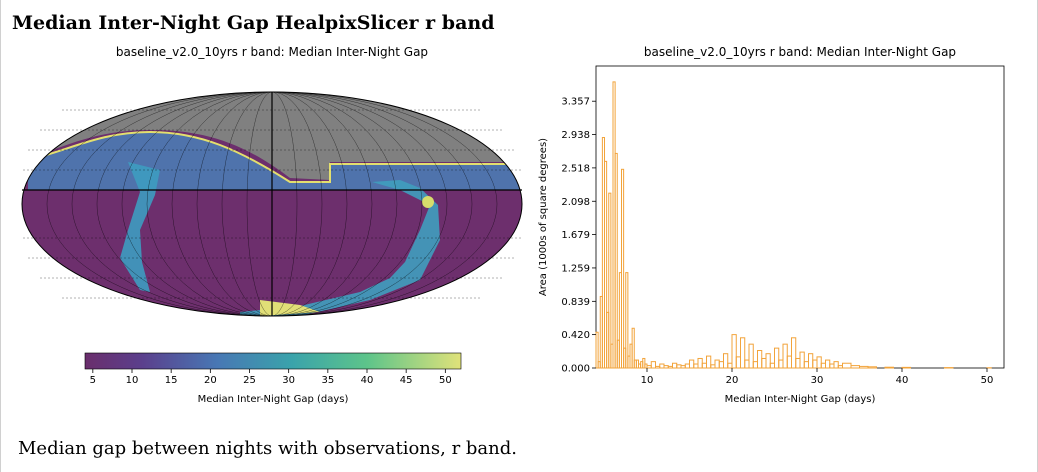  Describe the element at coordinates (575, 335) in the screenshot. I see `hist-ytick-label: 0.420` at that location.